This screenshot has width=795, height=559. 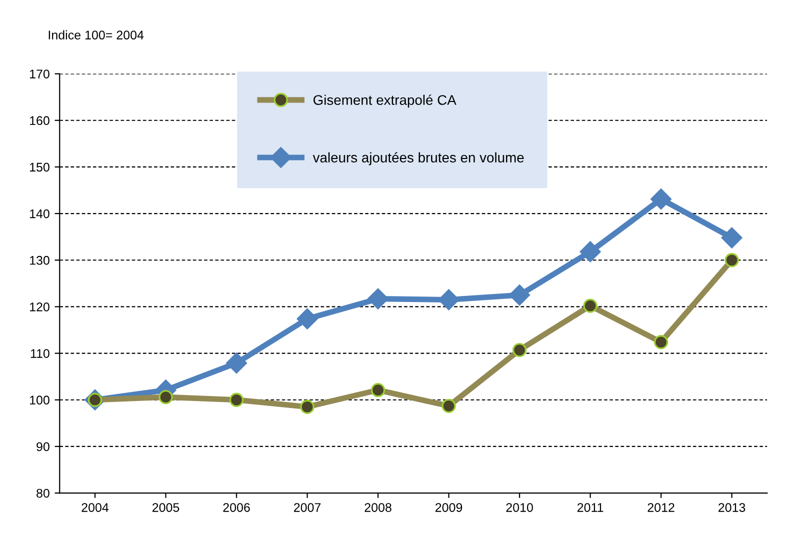 I want to click on x-tick-label: 2013, so click(x=732, y=507).